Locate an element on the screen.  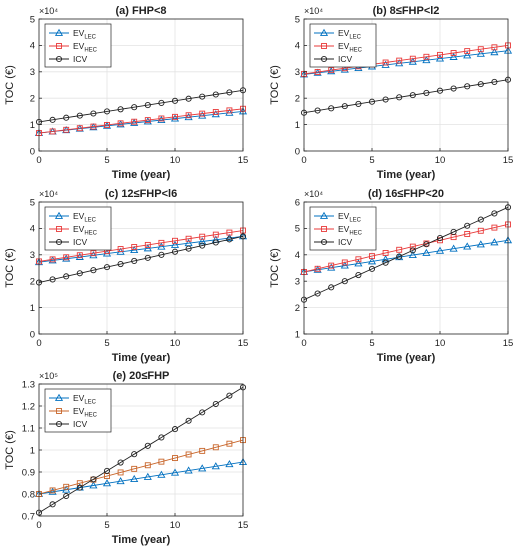
y-tick-label: 0.7 is located at coordinates (28, 516).